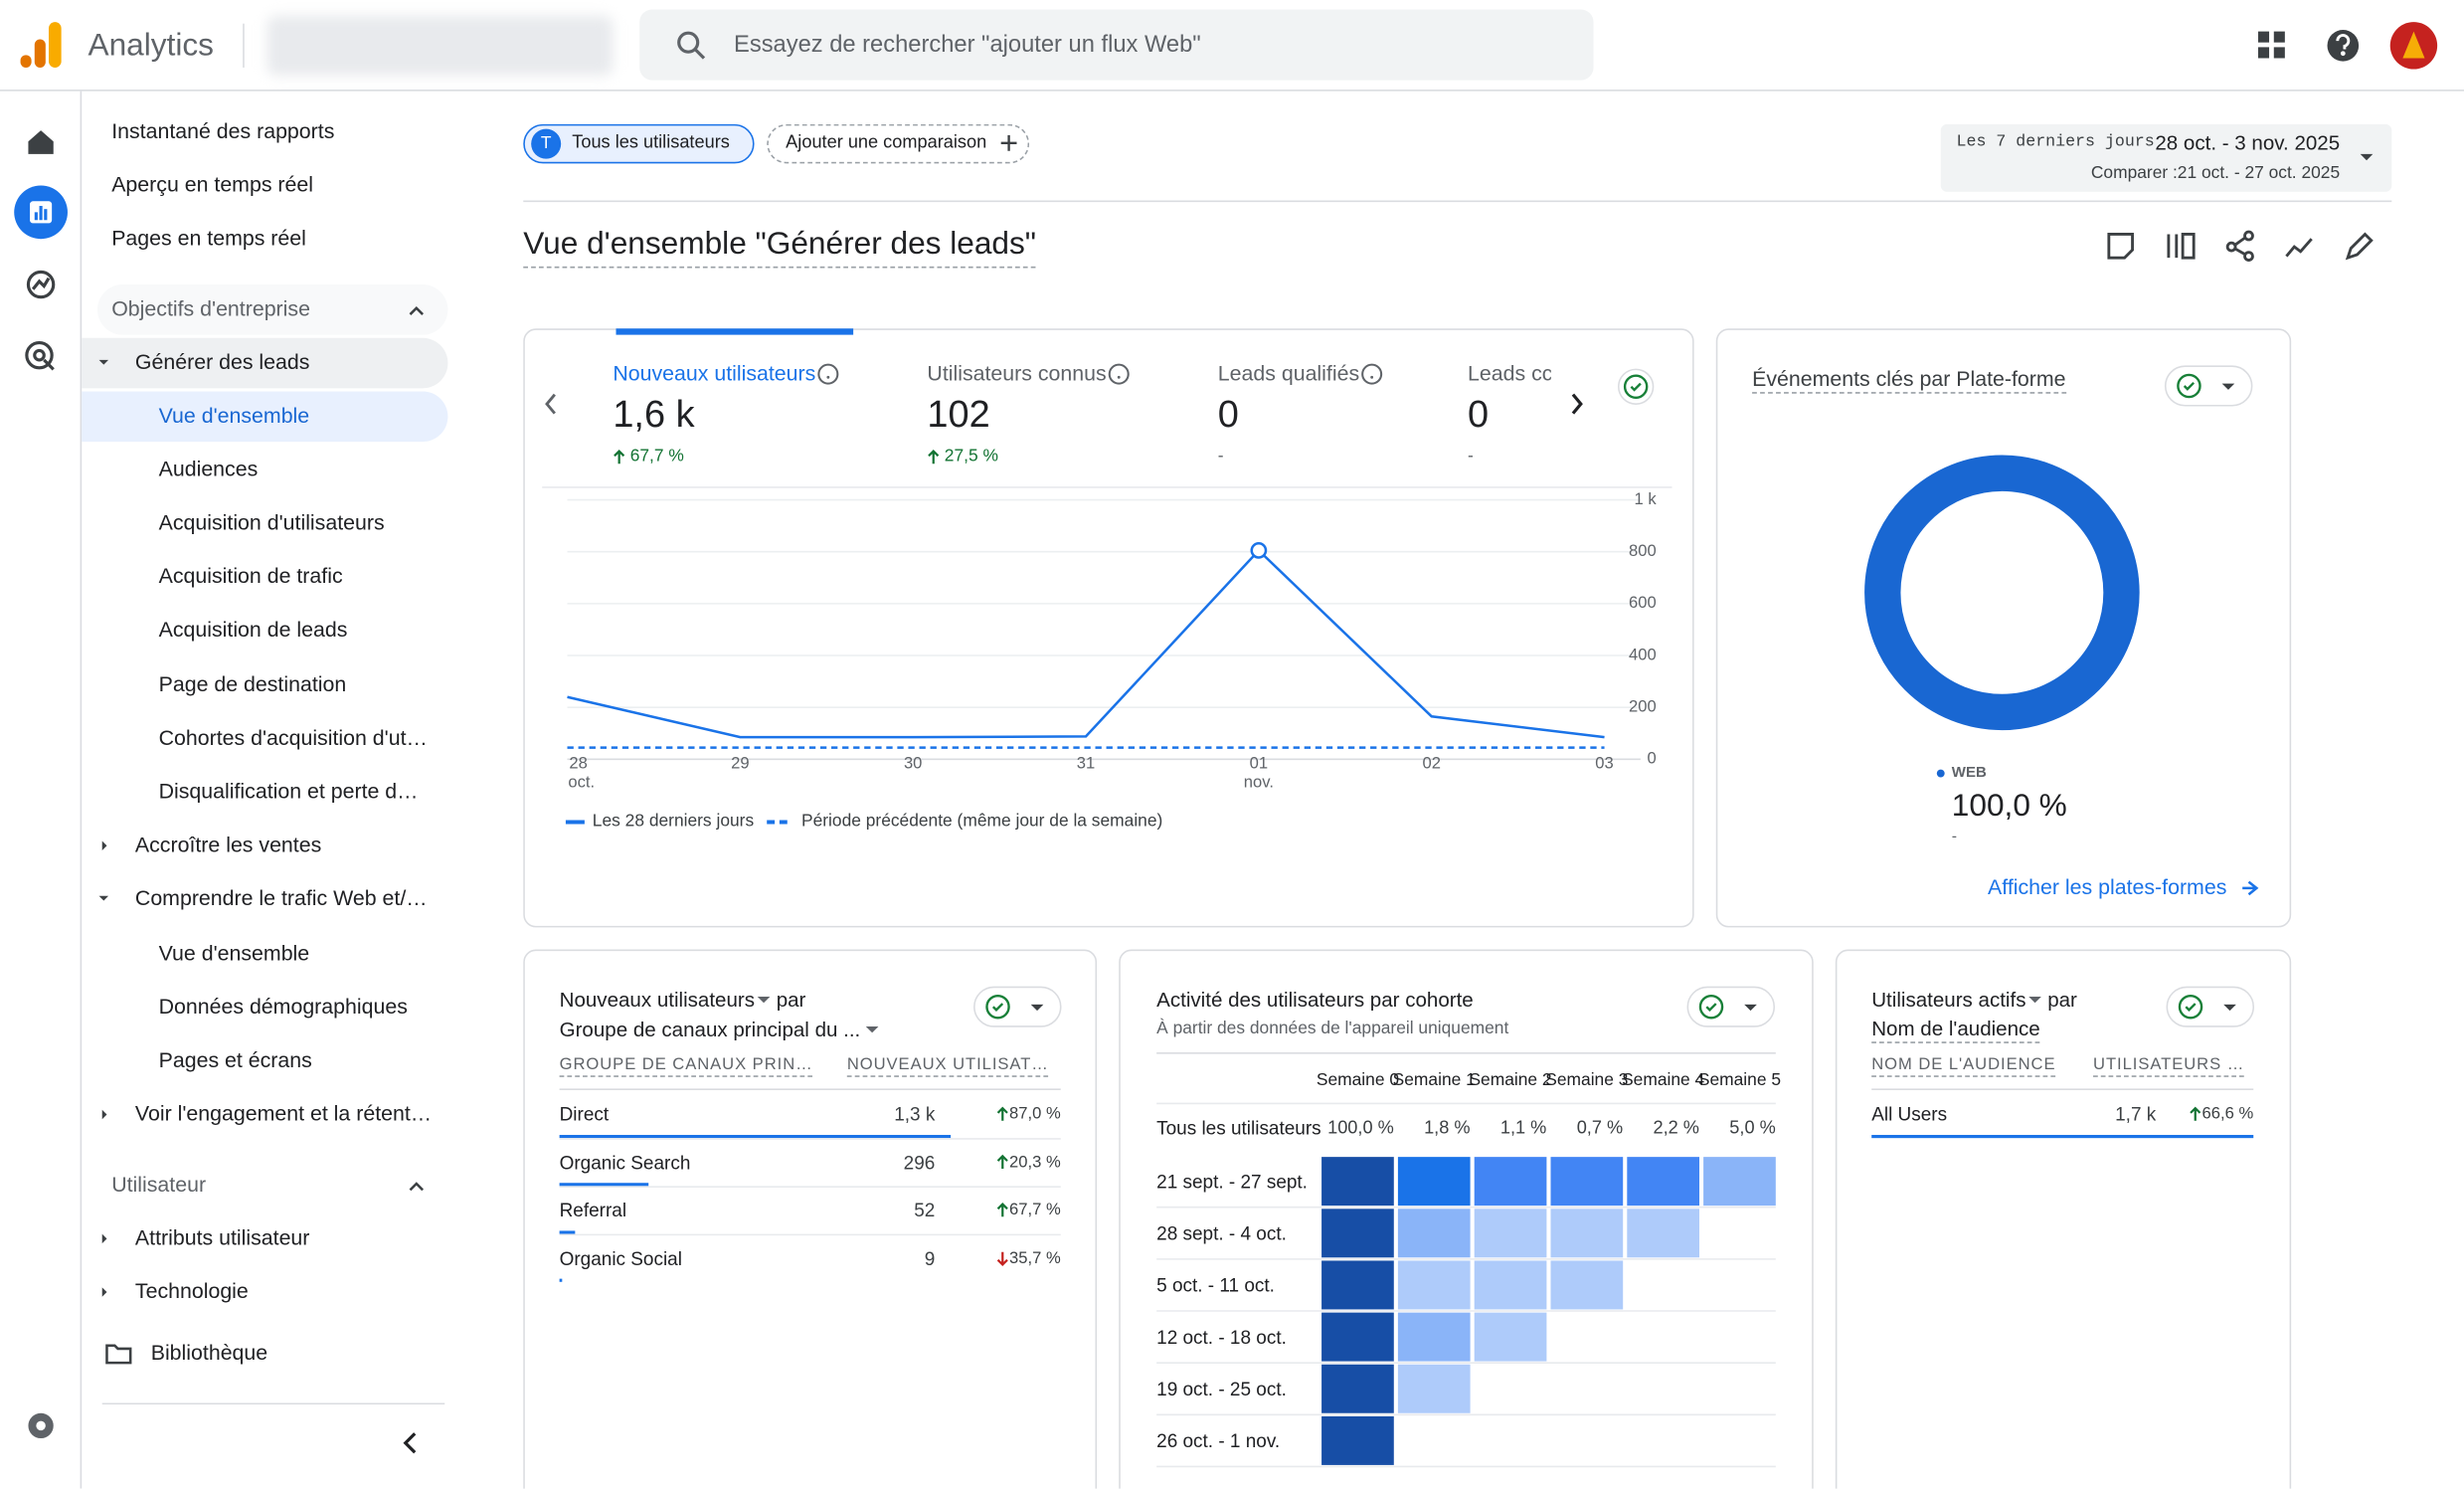 The height and width of the screenshot is (1489, 2464). Describe the element at coordinates (1645, 499) in the screenshot. I see `y-tick-label: 1 k` at that location.